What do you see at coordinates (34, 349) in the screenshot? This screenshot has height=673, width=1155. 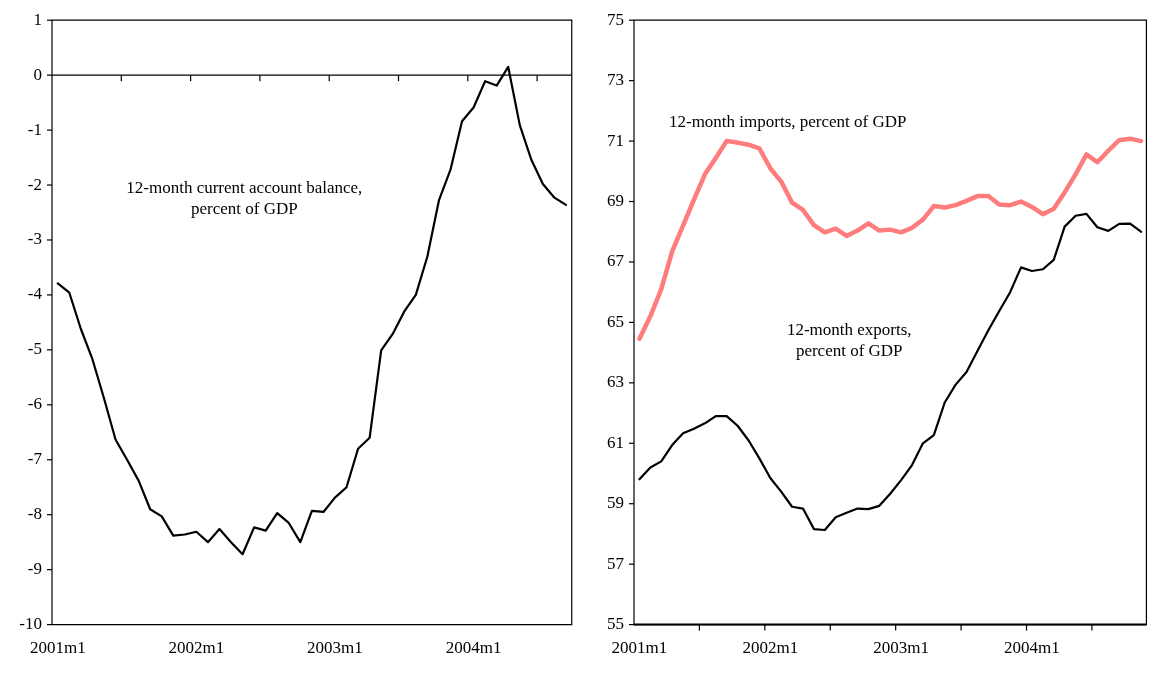 I see `y-tick-label: -5` at bounding box center [34, 349].